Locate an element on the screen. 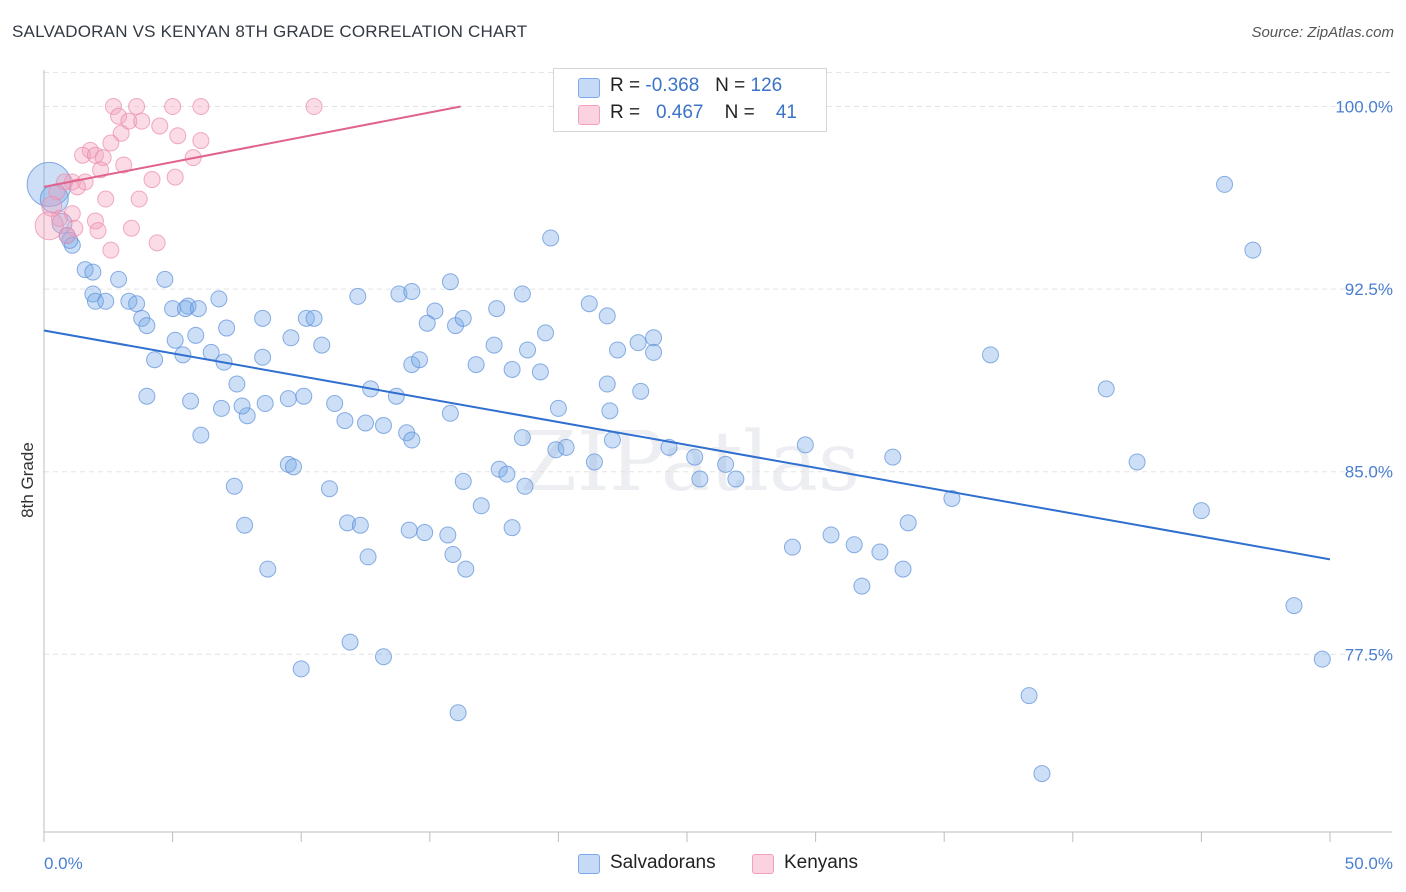 Image resolution: width=1406 pixels, height=892 pixels. x-tick-label: 0.0% is located at coordinates (63, 863).